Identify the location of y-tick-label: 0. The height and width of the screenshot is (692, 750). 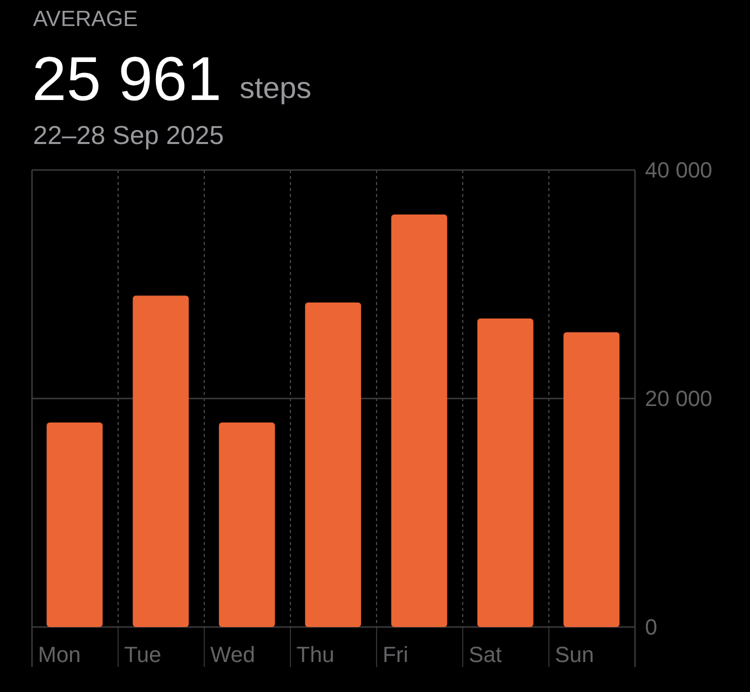
(651, 627).